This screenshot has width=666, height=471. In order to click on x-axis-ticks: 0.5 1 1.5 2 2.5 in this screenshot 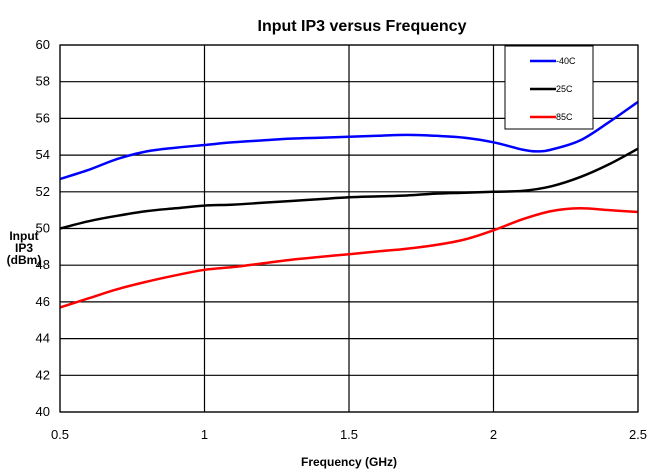, I will do `click(349, 434)`.